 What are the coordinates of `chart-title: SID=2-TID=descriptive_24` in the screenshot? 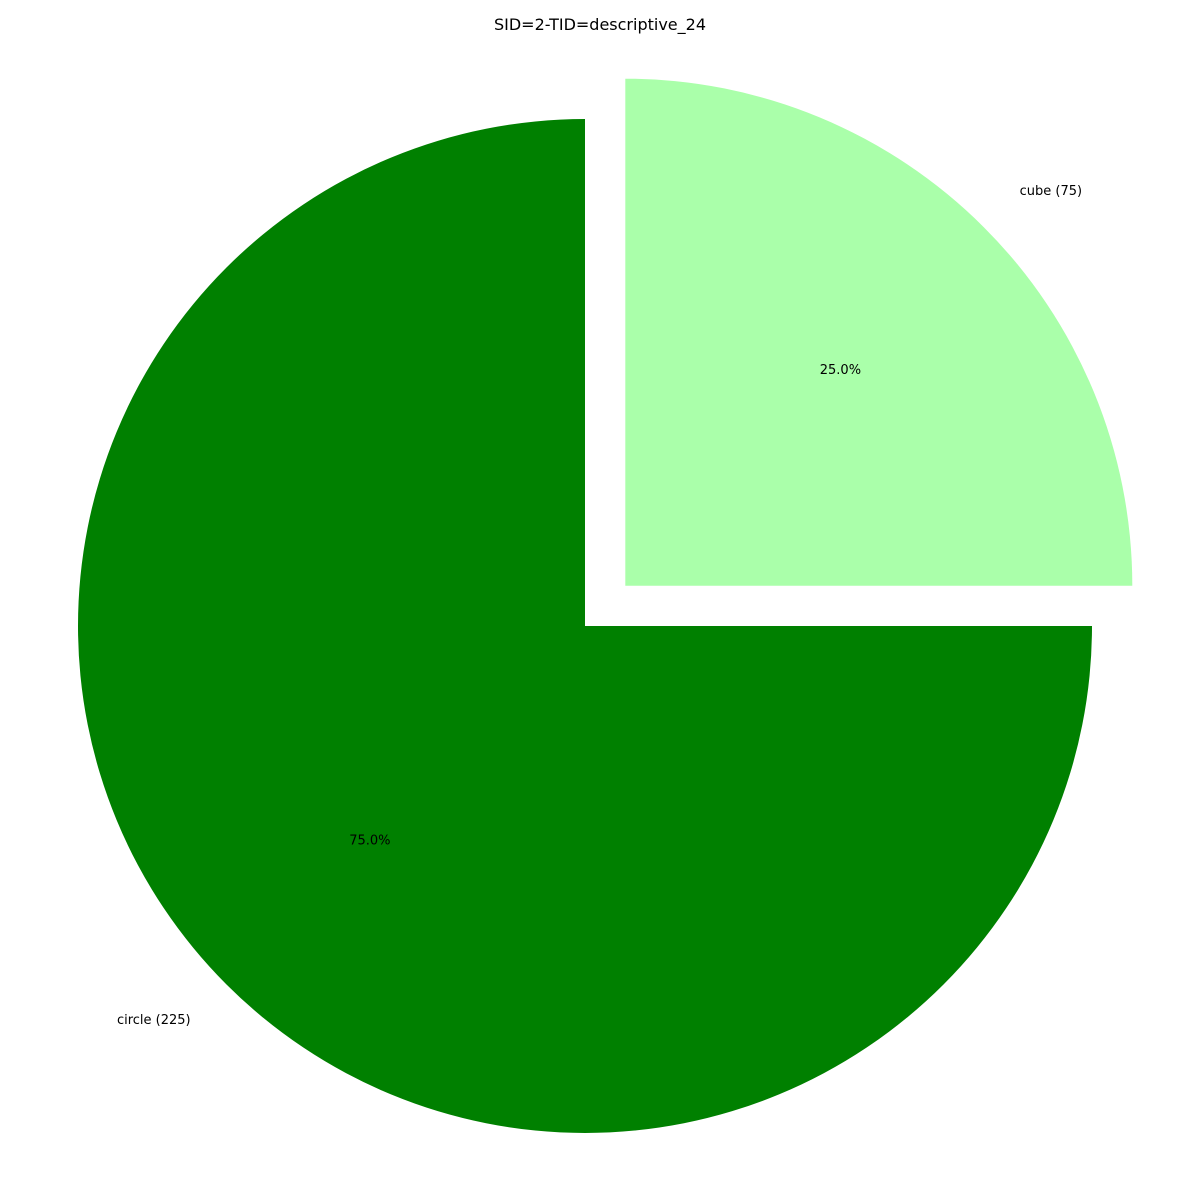 It's located at (600, 25).